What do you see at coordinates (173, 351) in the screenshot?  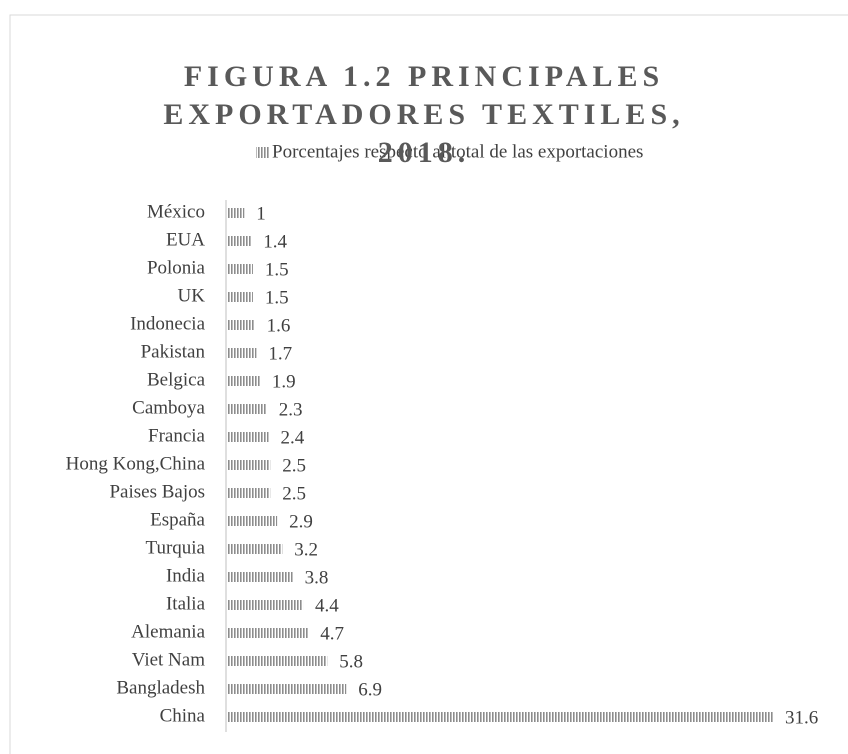 I see `y-tick-label: Pakistan` at bounding box center [173, 351].